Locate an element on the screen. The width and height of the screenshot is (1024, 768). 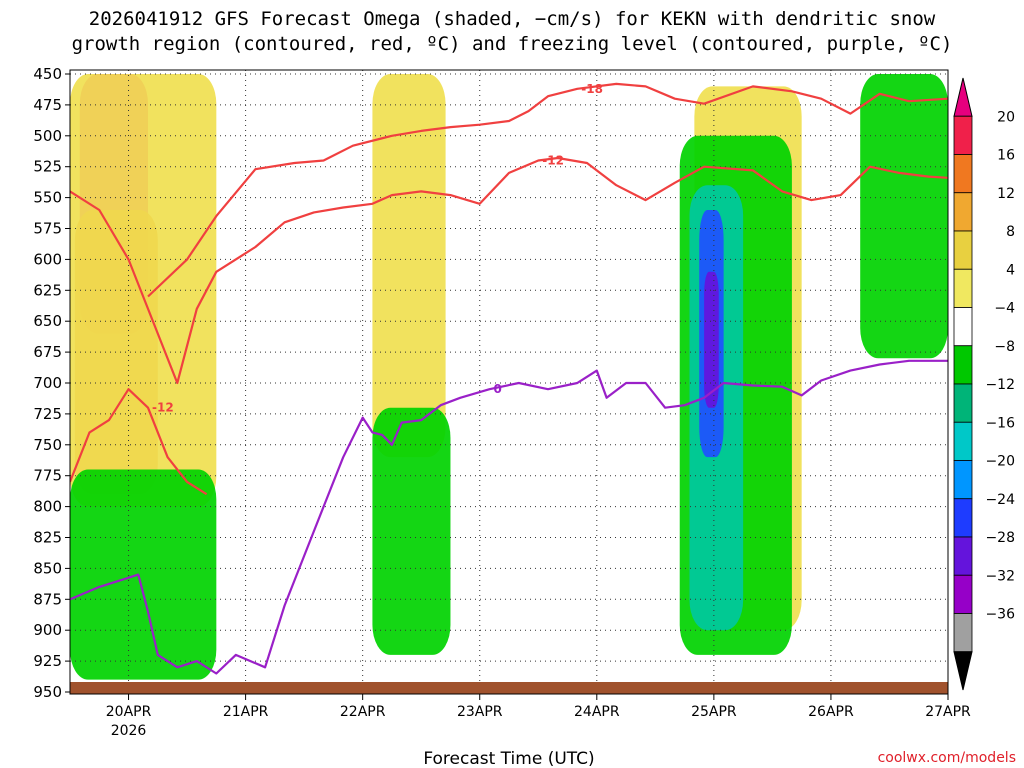
colorbar-arrow-top is located at coordinates (963, 97).